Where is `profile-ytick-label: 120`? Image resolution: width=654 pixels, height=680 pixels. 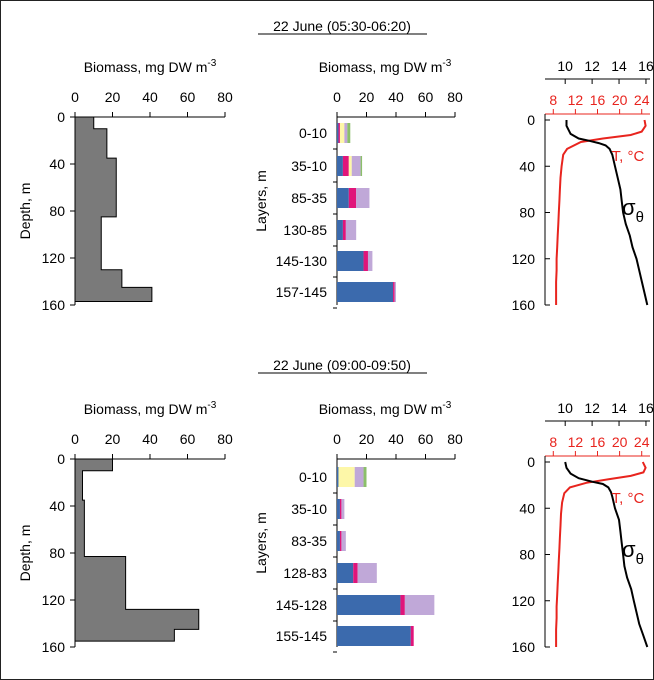
profile-ytick-label: 120 is located at coordinates (54, 258).